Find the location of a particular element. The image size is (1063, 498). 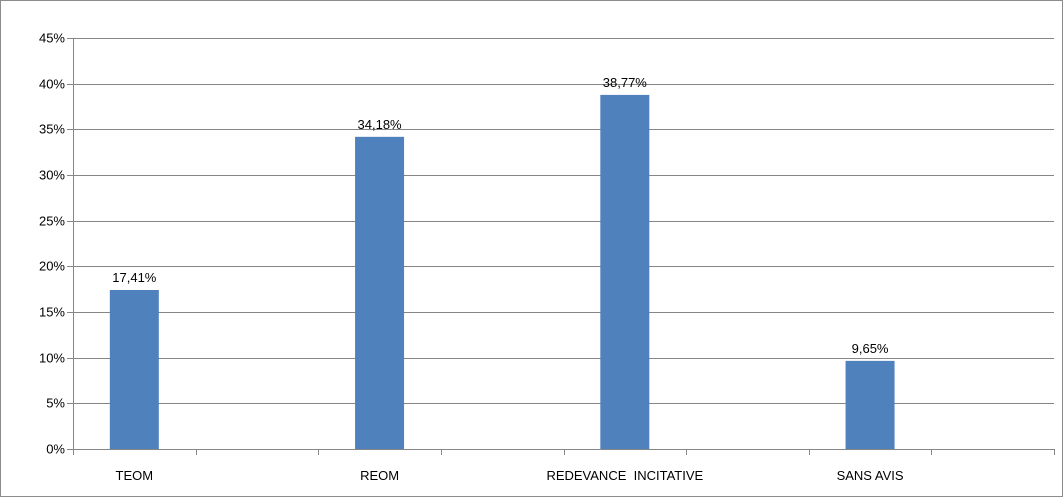

data-label: 34,18% is located at coordinates (380, 124).